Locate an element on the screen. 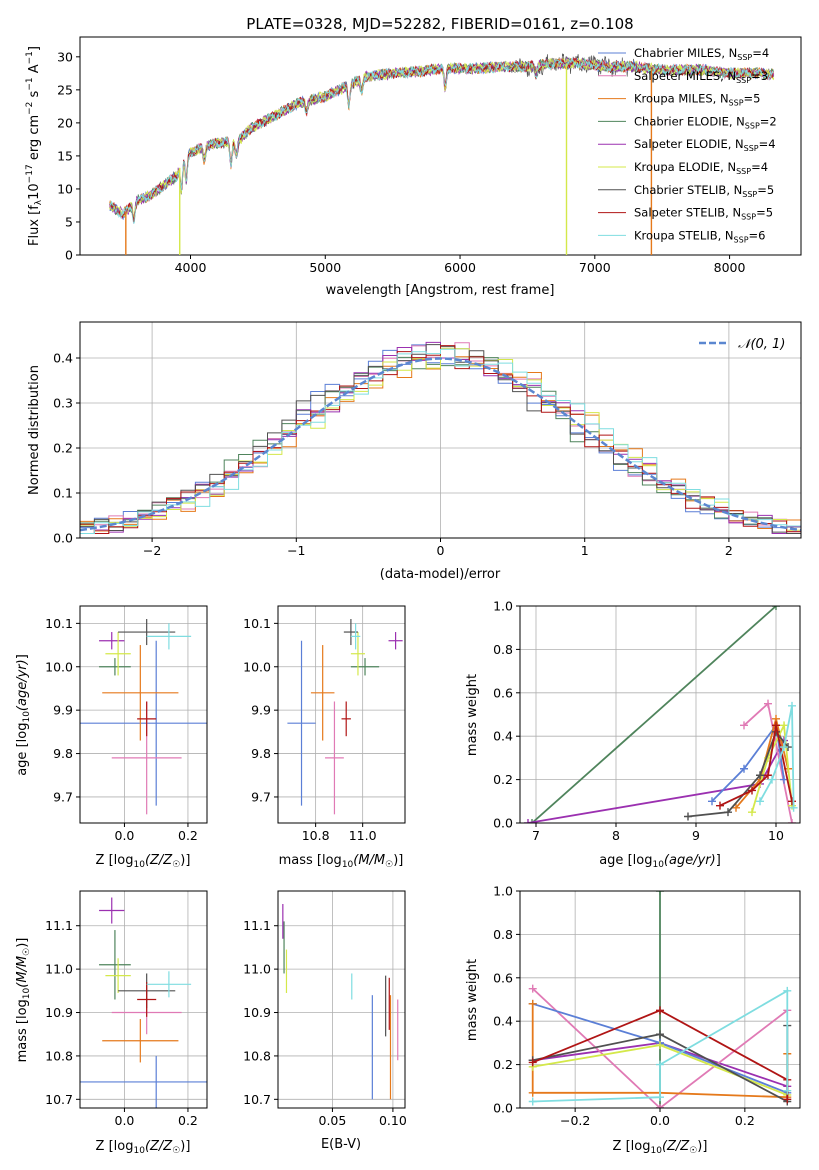 Image resolution: width=819 pixels, height=1170 pixels. spectrum-ylabel: Flux [fλ10−17 erg cm−2 s−1 A−1] is located at coordinates (34, 146).